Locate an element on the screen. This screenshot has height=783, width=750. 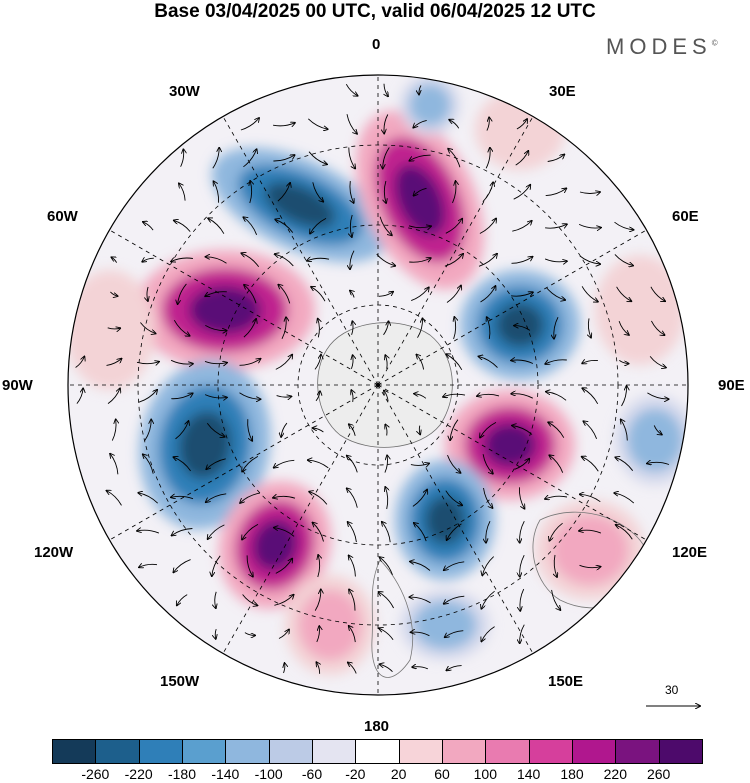
latitude-circle is located at coordinates (378, 385).